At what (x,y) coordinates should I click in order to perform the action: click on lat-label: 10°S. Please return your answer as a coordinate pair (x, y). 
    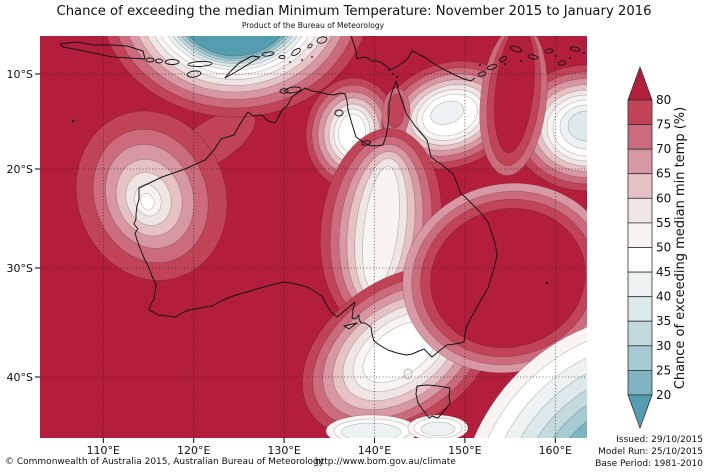
    Looking at the image, I should click on (20, 74).